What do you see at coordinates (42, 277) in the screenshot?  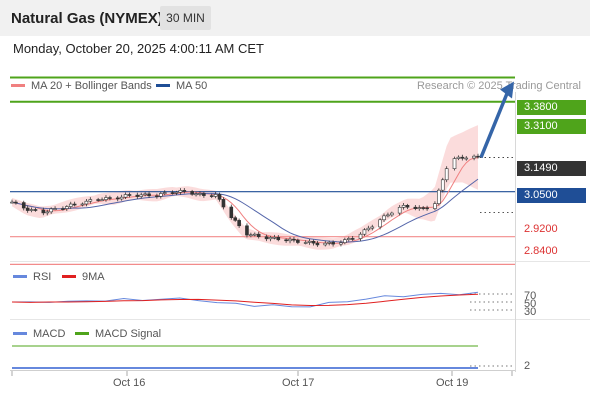 I see `rsi-label: RSI` at bounding box center [42, 277].